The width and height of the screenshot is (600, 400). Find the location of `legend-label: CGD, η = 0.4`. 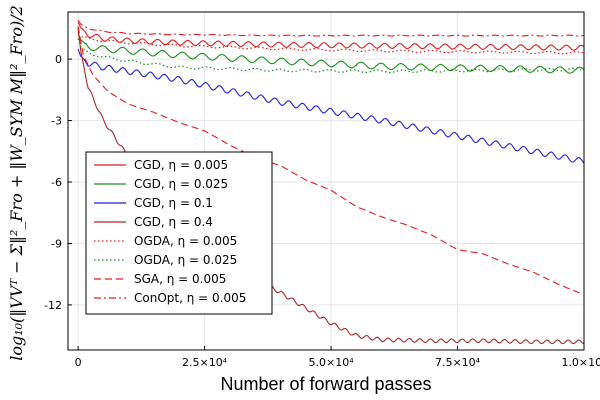

legend-label: CGD, η = 0.4 is located at coordinates (173, 222).